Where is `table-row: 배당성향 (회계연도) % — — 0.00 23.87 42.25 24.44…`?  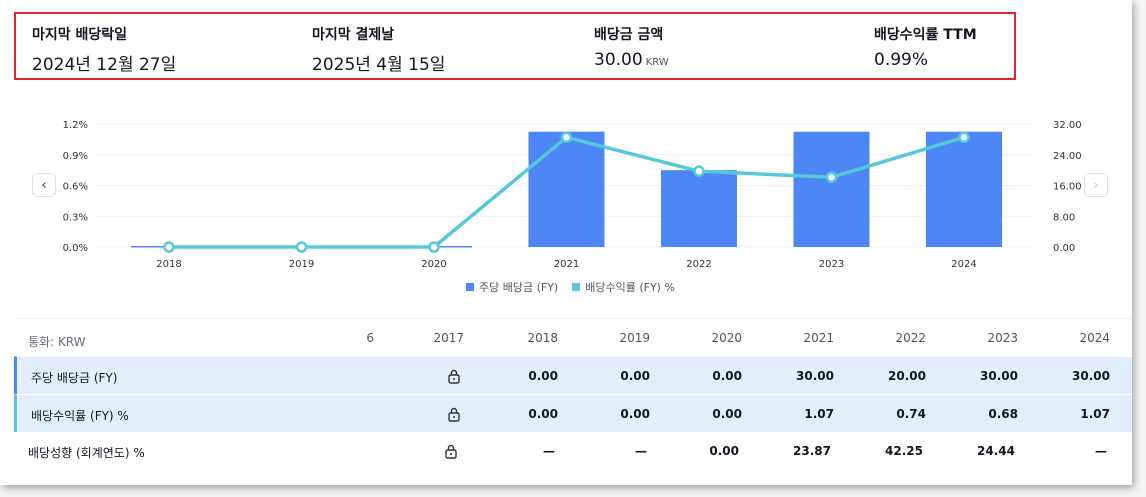 table-row: 배당성향 (회계연도) % — — 0.00 23.87 42.25 24.44… is located at coordinates (573, 451).